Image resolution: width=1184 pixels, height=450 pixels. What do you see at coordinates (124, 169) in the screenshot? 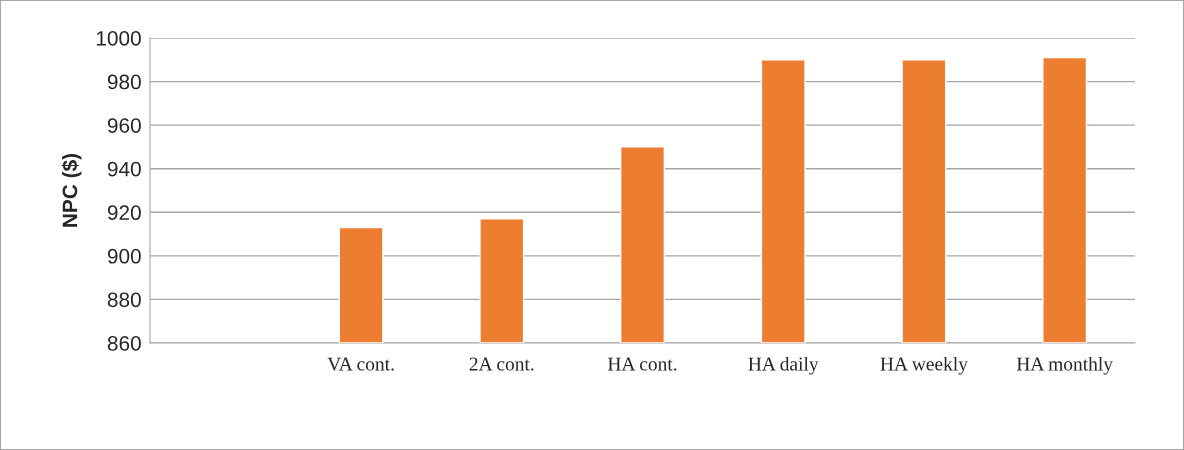
I see `y-tick-label: 940` at bounding box center [124, 169].